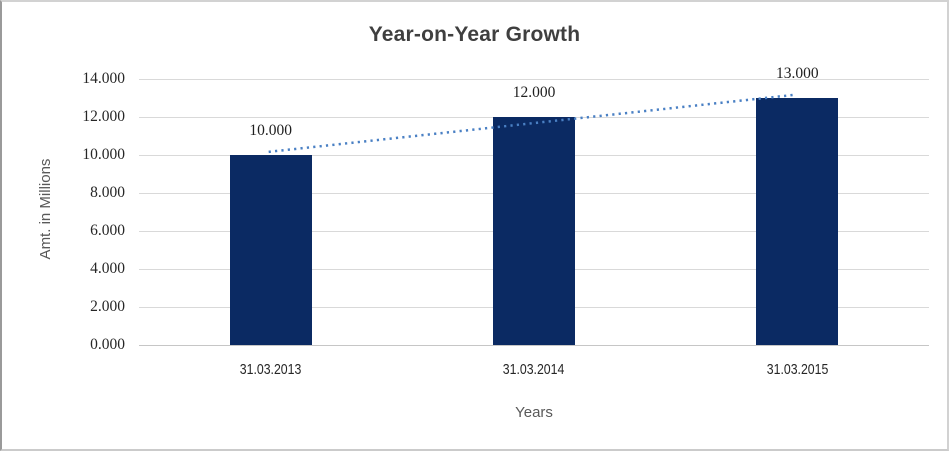  I want to click on y-tick-label: 8.000, so click(107, 192).